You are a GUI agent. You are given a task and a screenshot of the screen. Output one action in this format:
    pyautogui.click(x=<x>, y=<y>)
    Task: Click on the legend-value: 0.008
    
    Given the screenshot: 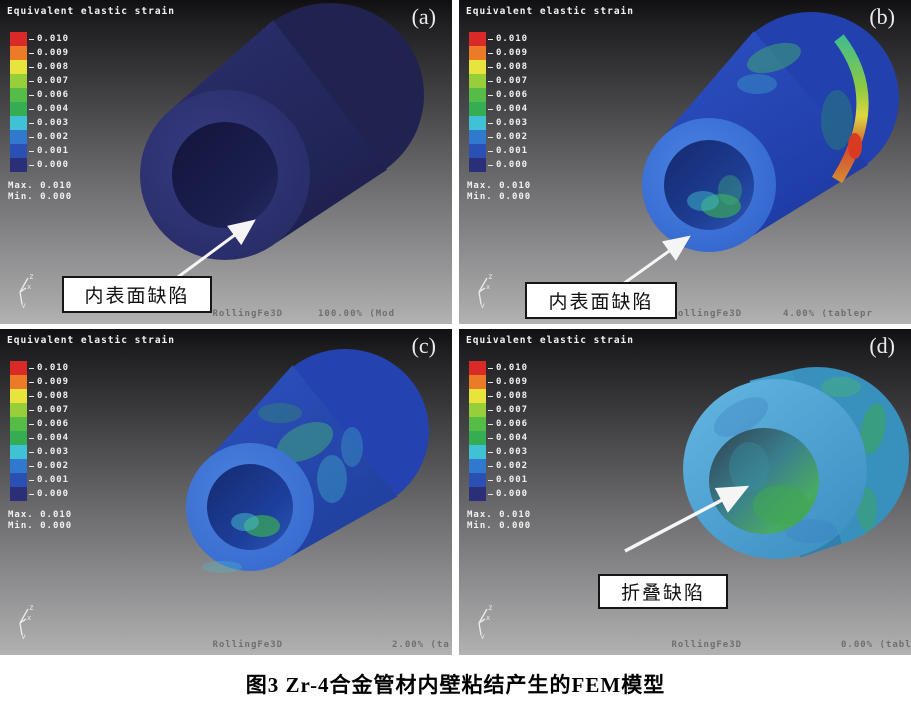 What is the action you would take?
    pyautogui.click(x=512, y=67)
    